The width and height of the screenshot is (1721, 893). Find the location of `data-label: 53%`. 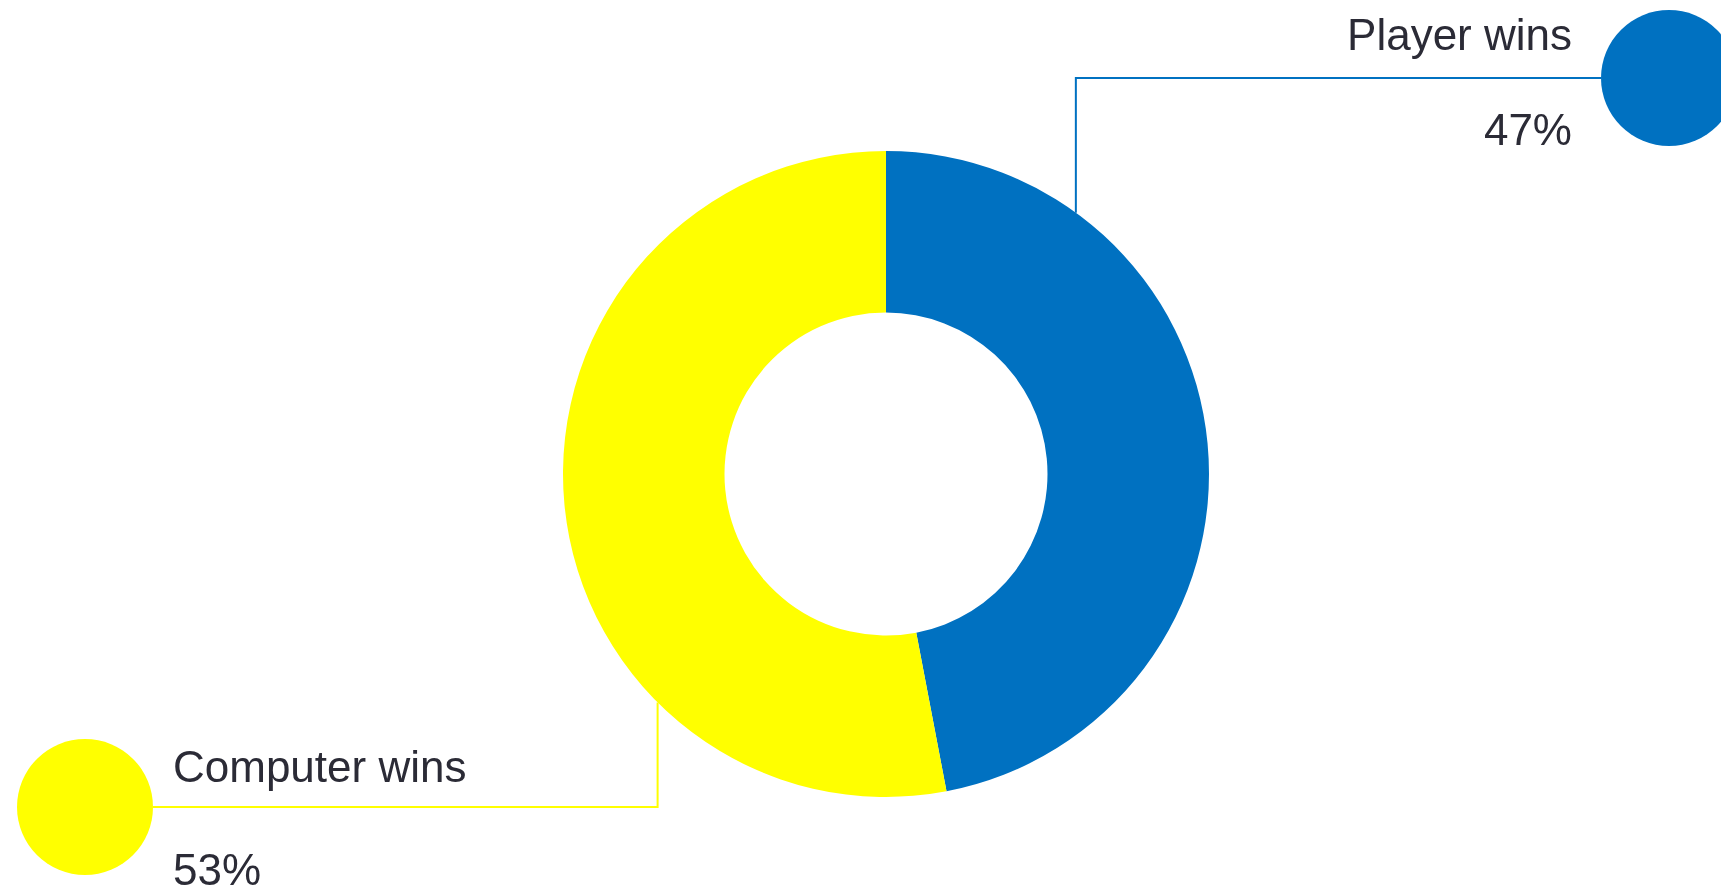

data-label: 53% is located at coordinates (217, 869).